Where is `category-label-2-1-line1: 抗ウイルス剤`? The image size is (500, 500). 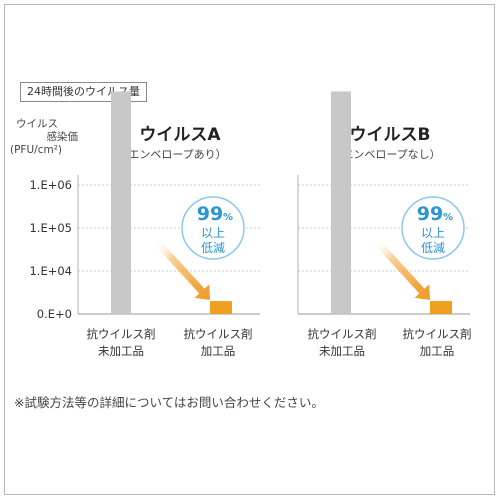 category-label-2-1-line1: 抗ウイルス剤 is located at coordinates (342, 334).